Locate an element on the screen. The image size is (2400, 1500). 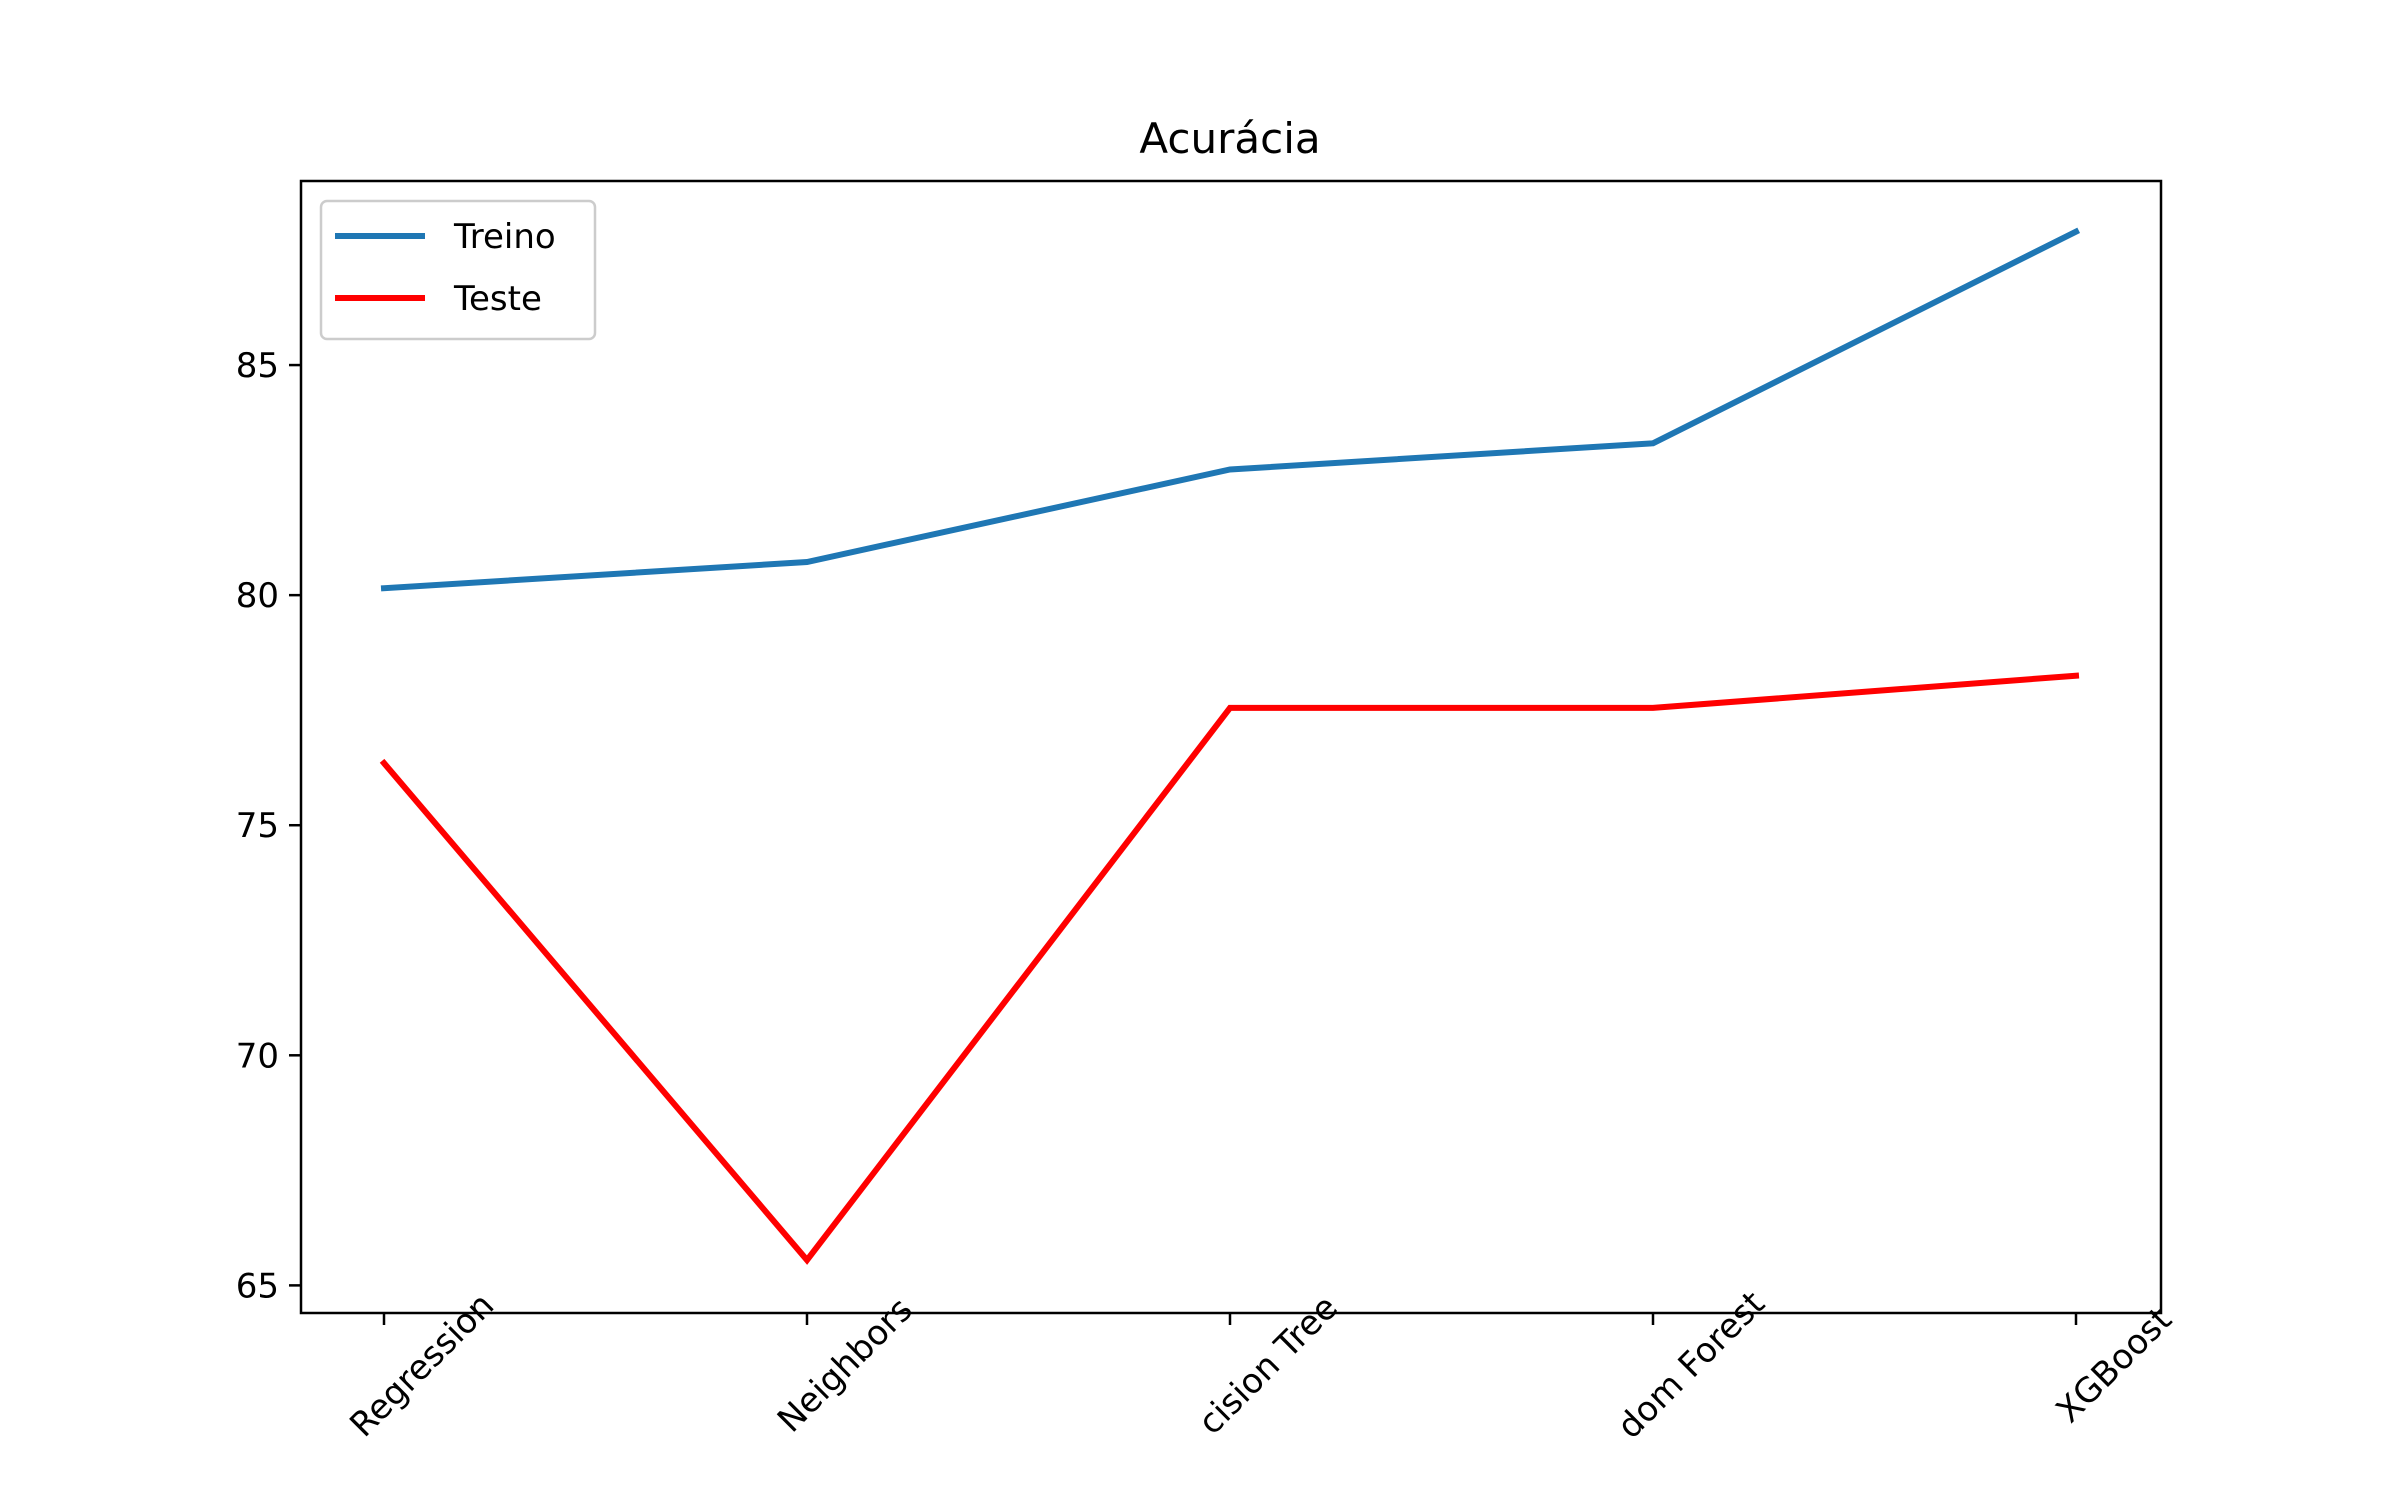
legend-label-teste: Teste is located at coordinates (497, 299).